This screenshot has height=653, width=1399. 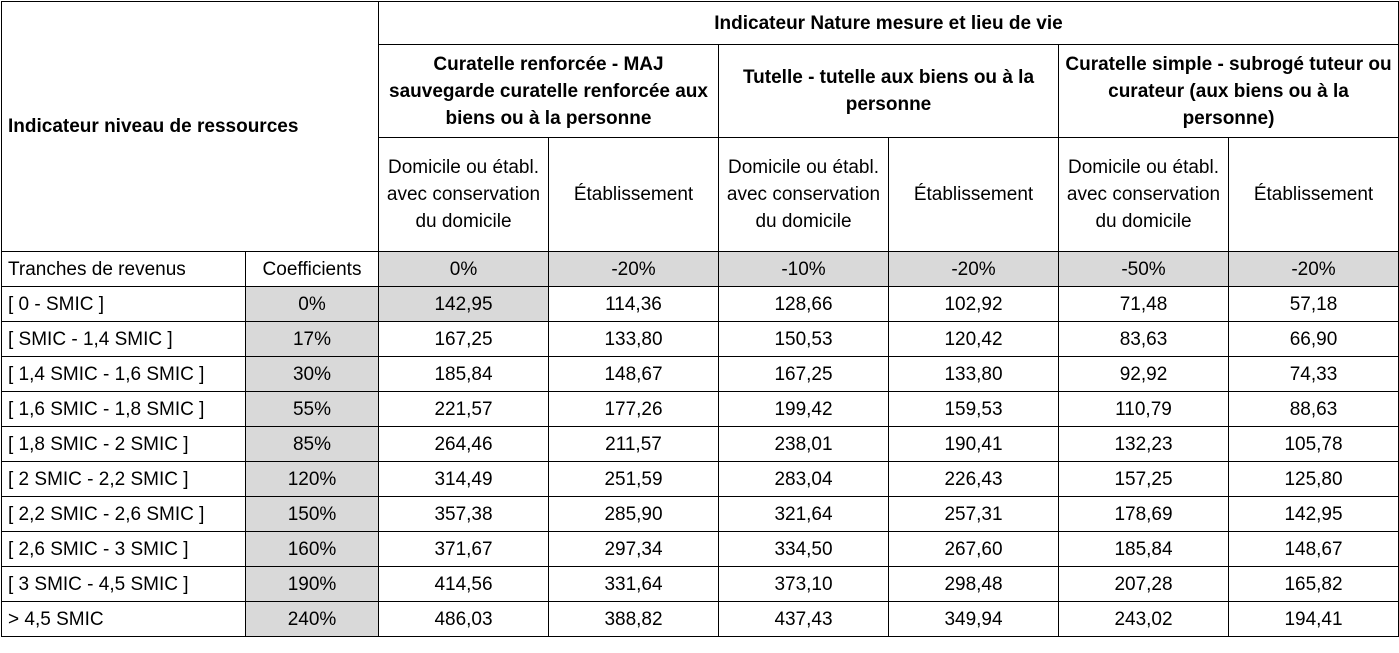 I want to click on bracket-cell: [ 2 SMIC - 2,2 SMIC ], so click(x=123, y=479).